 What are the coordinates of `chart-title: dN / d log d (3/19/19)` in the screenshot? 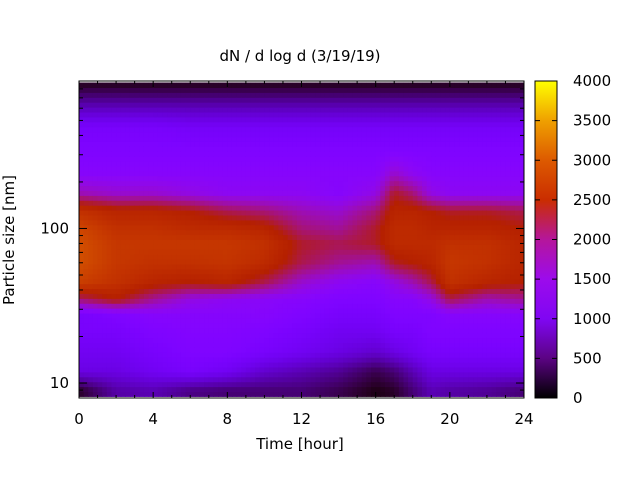 It's located at (299, 56).